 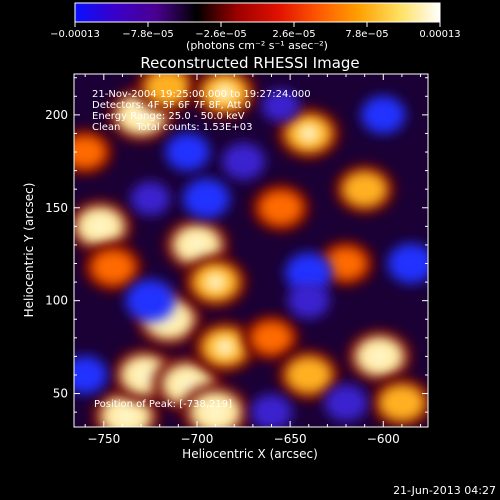 I want to click on colorbar-tick-label: 7.8e−05, so click(x=366, y=34).